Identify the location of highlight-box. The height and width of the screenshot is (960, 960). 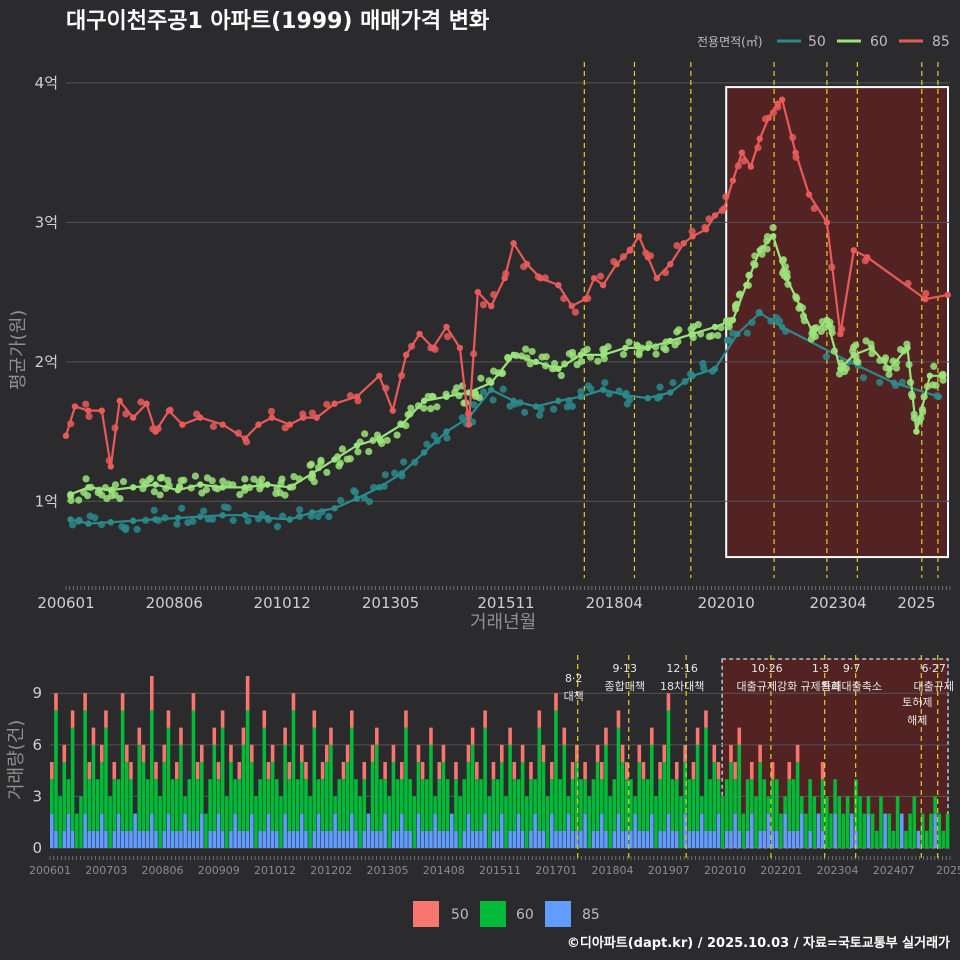
(837, 322).